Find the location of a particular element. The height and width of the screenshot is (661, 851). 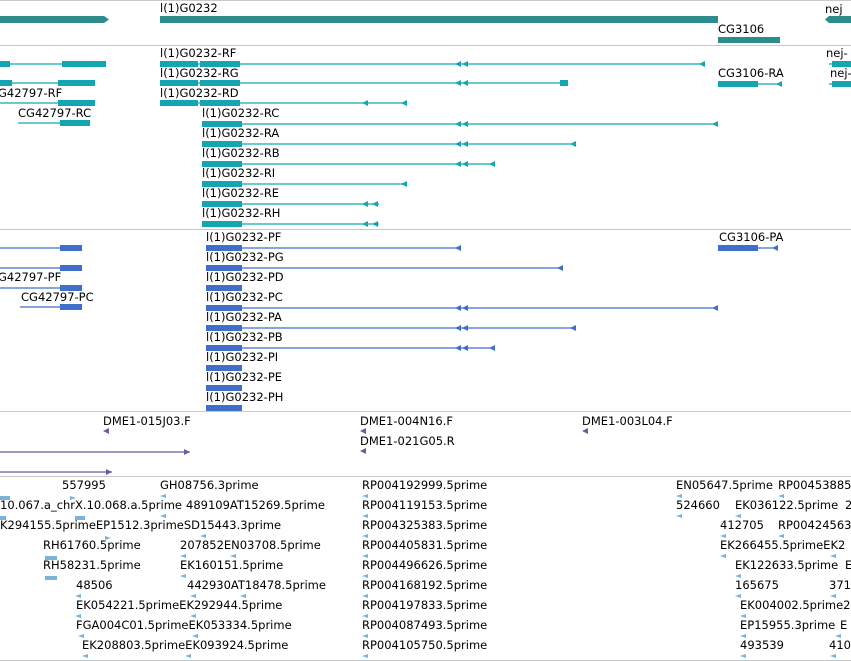

est-label: 557995 is located at coordinates (84, 485).